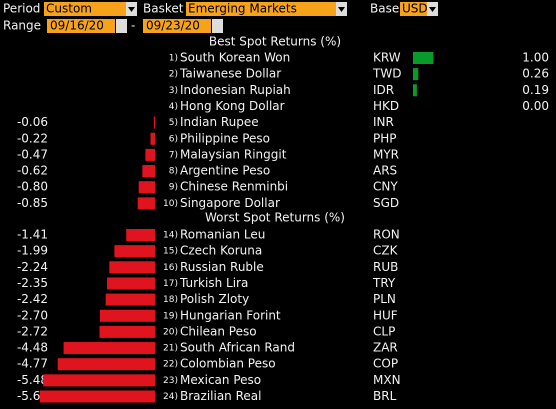  I want to click on currency-code: COP, so click(385, 364).